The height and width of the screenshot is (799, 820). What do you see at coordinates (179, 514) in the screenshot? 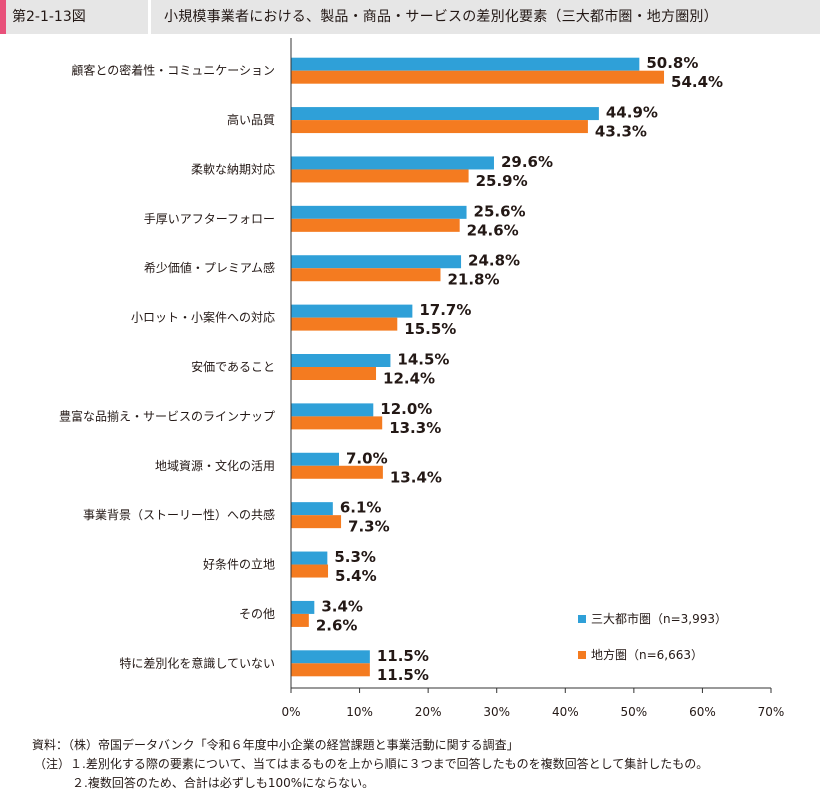
I see `category-label: 事業背景（ストーリー性）への共感` at bounding box center [179, 514].